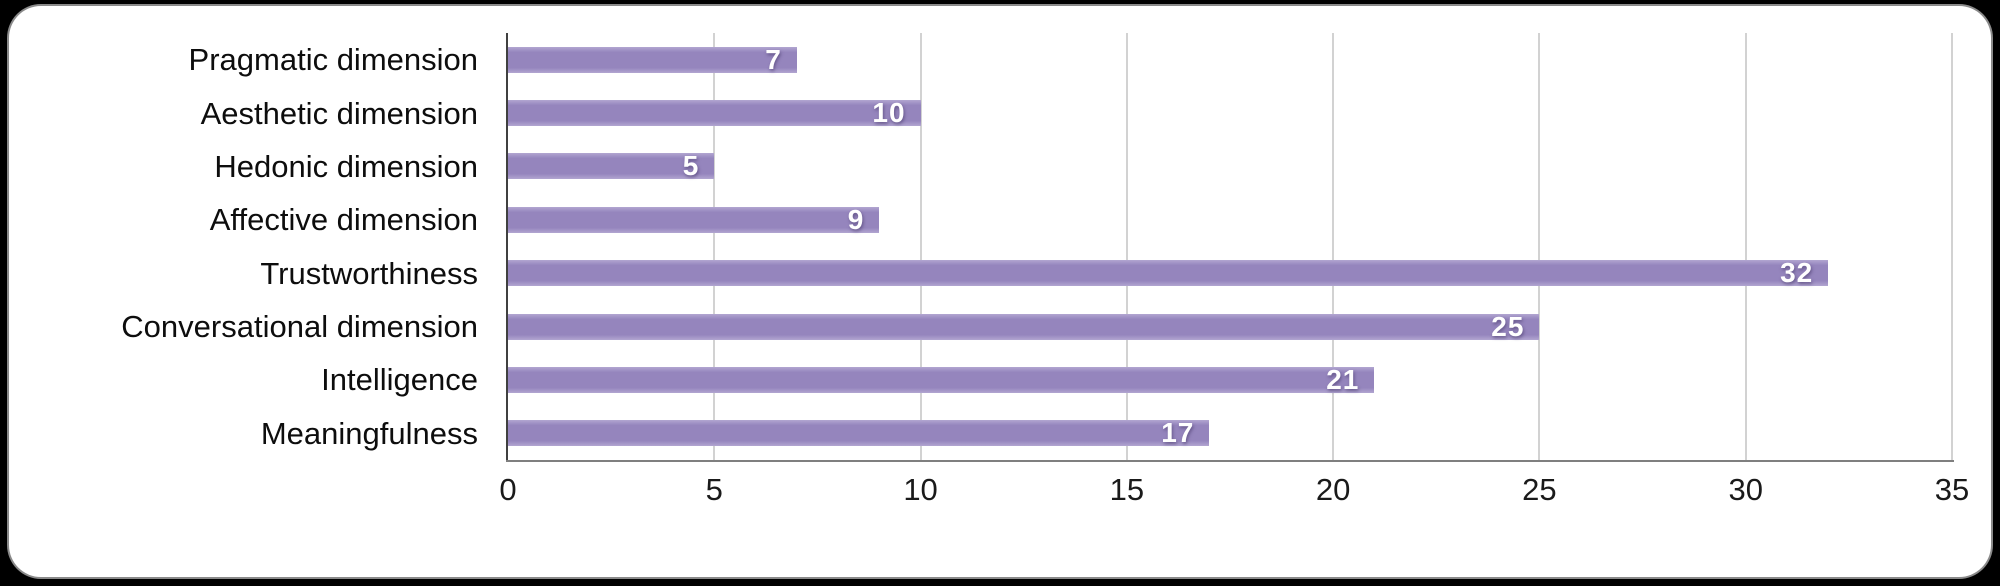 This screenshot has width=2000, height=586. I want to click on bar-value-label: 32, so click(1797, 273).